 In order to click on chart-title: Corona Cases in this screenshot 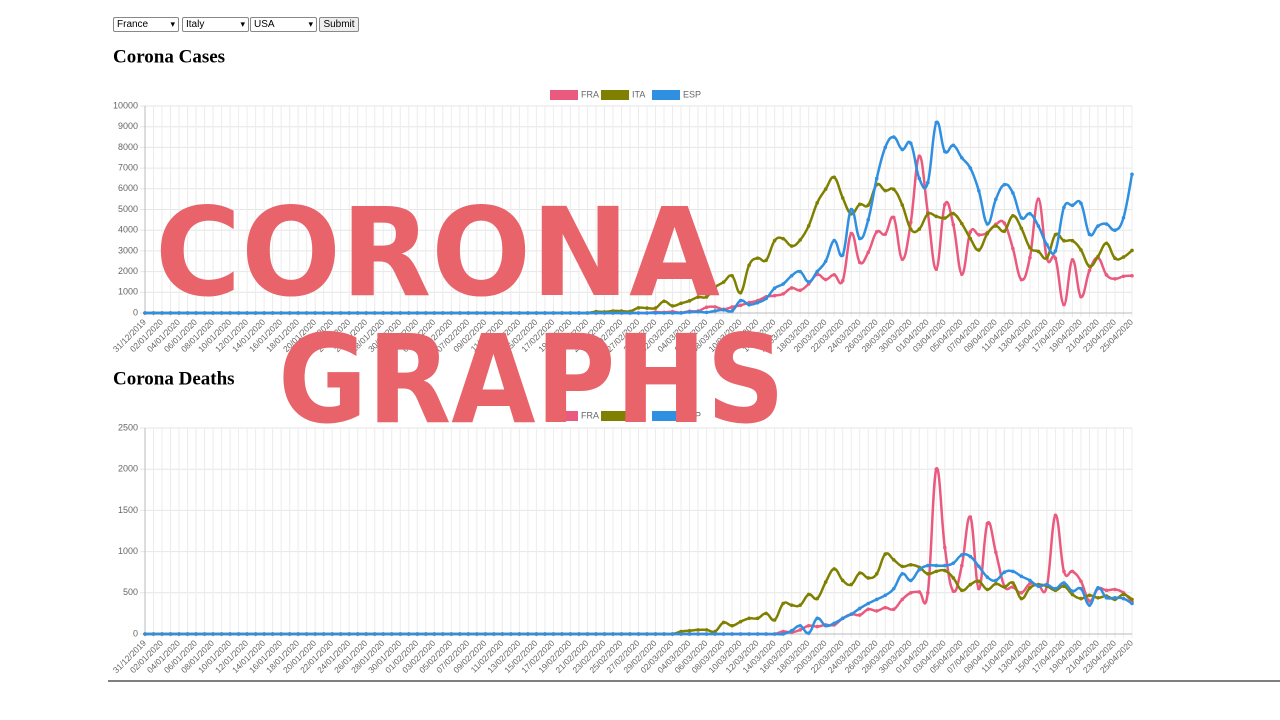, I will do `click(169, 56)`.